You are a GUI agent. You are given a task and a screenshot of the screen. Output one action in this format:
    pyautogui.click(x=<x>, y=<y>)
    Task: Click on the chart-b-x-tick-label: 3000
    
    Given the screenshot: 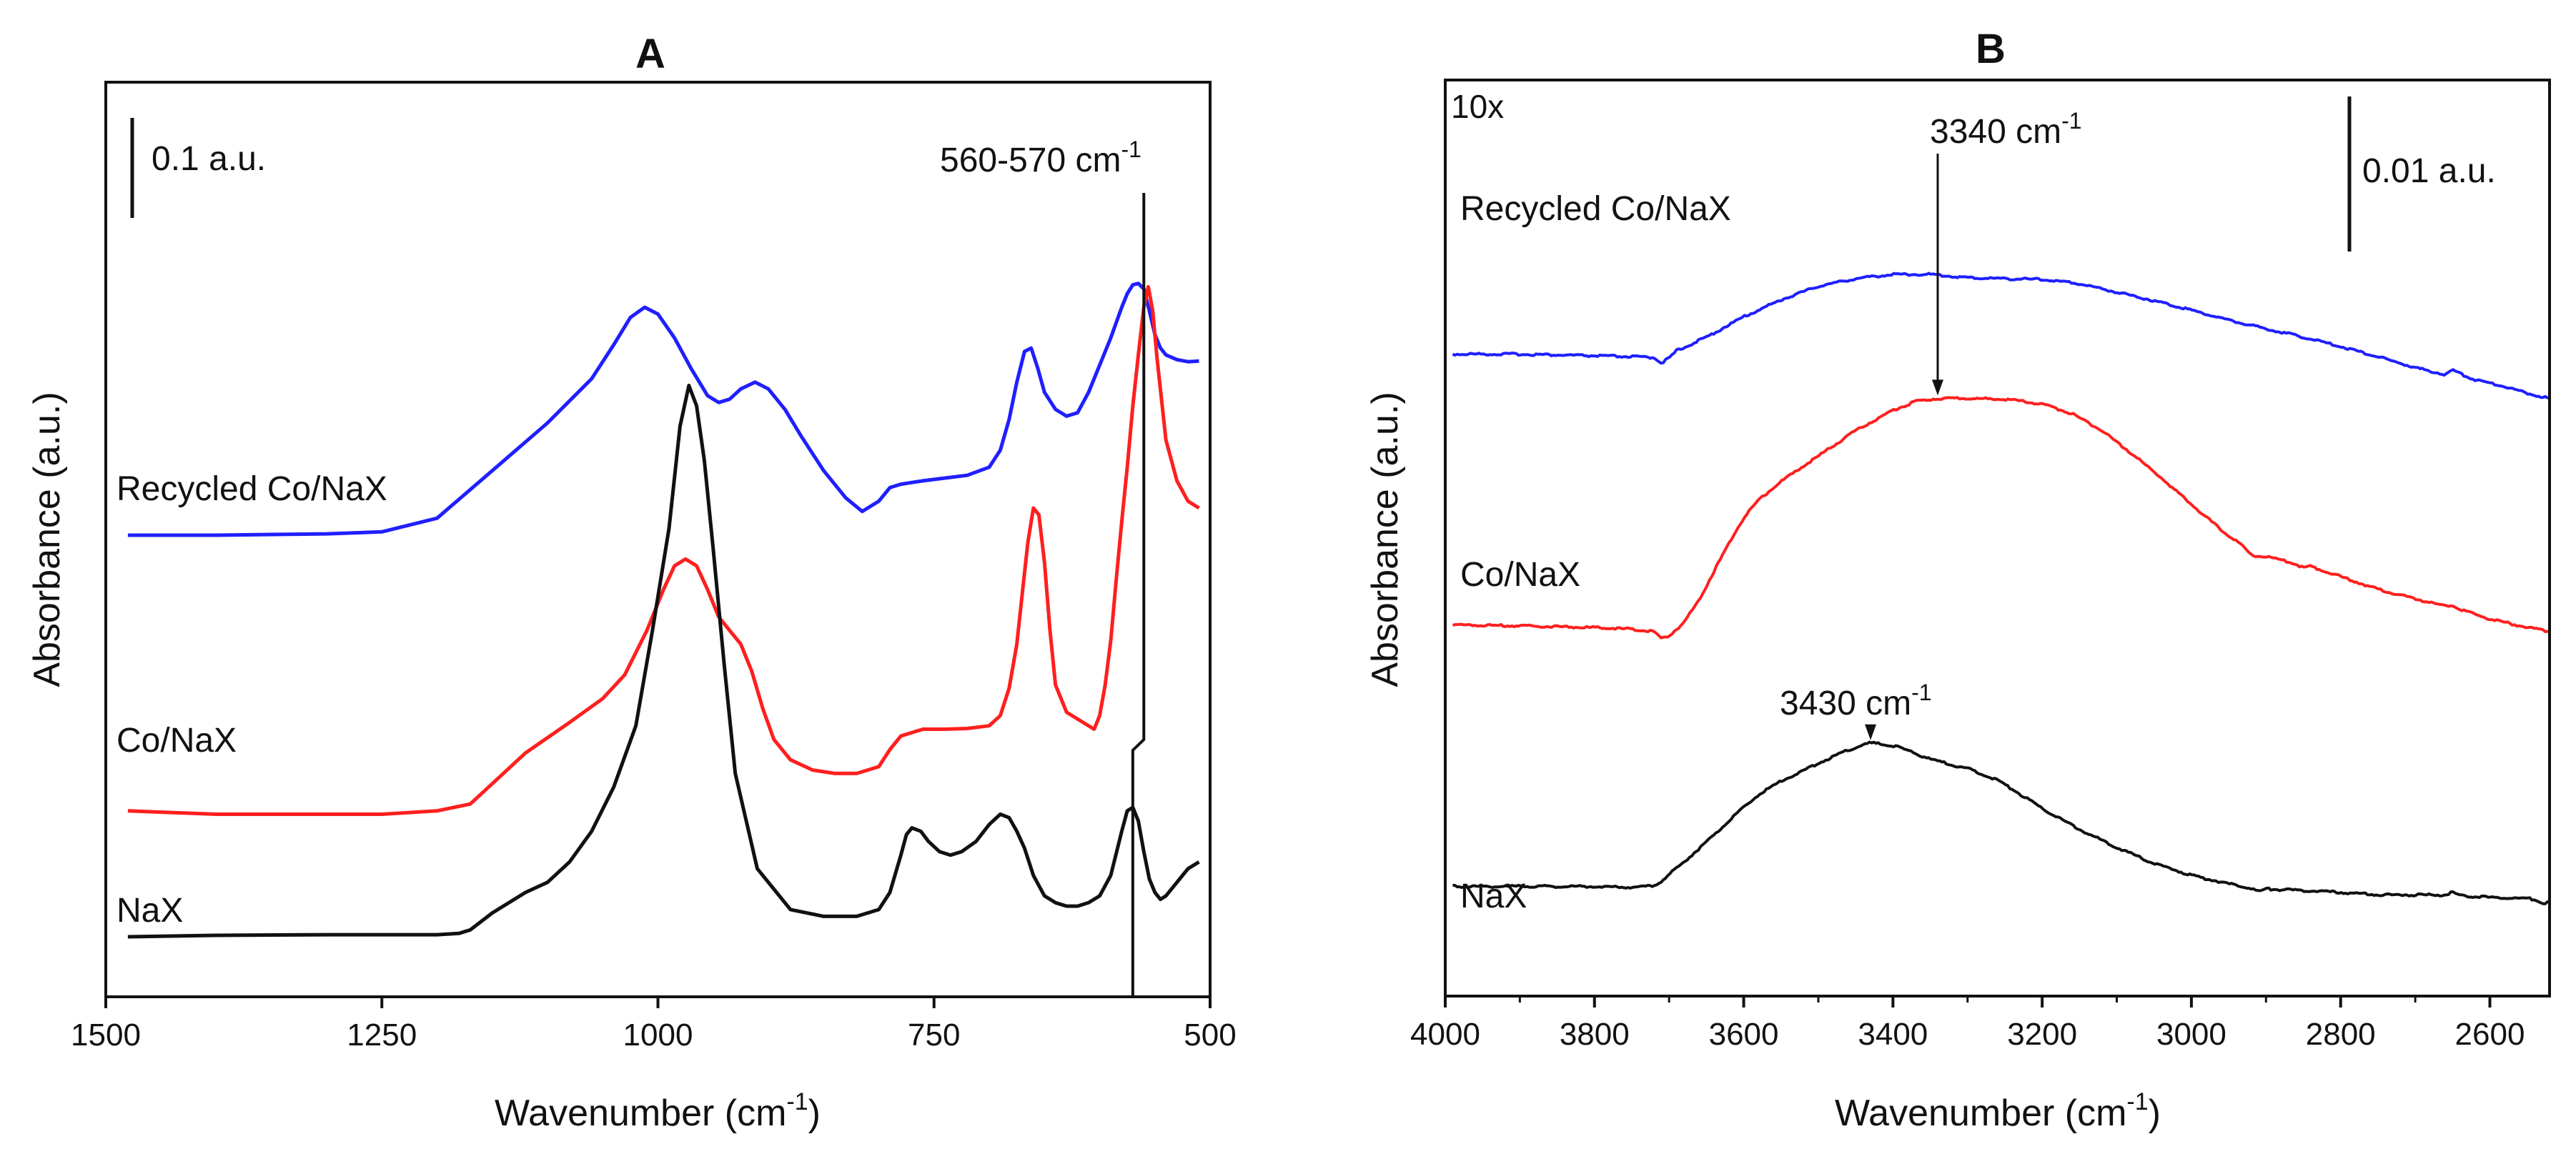 What is the action you would take?
    pyautogui.click(x=2191, y=1034)
    